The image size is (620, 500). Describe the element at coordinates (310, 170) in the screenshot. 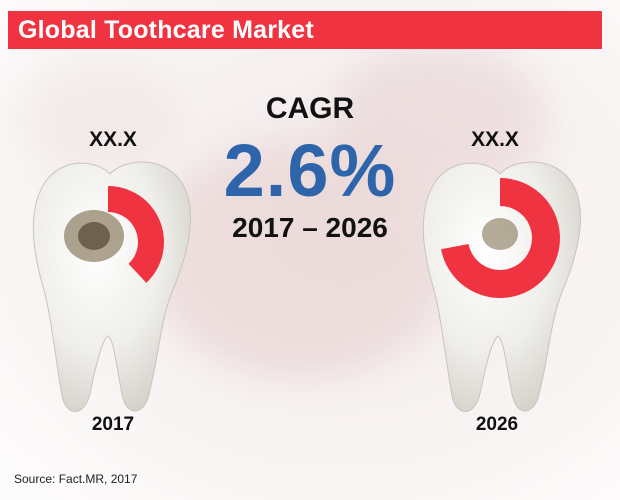

I see `cagr-value: 2.6%` at that location.